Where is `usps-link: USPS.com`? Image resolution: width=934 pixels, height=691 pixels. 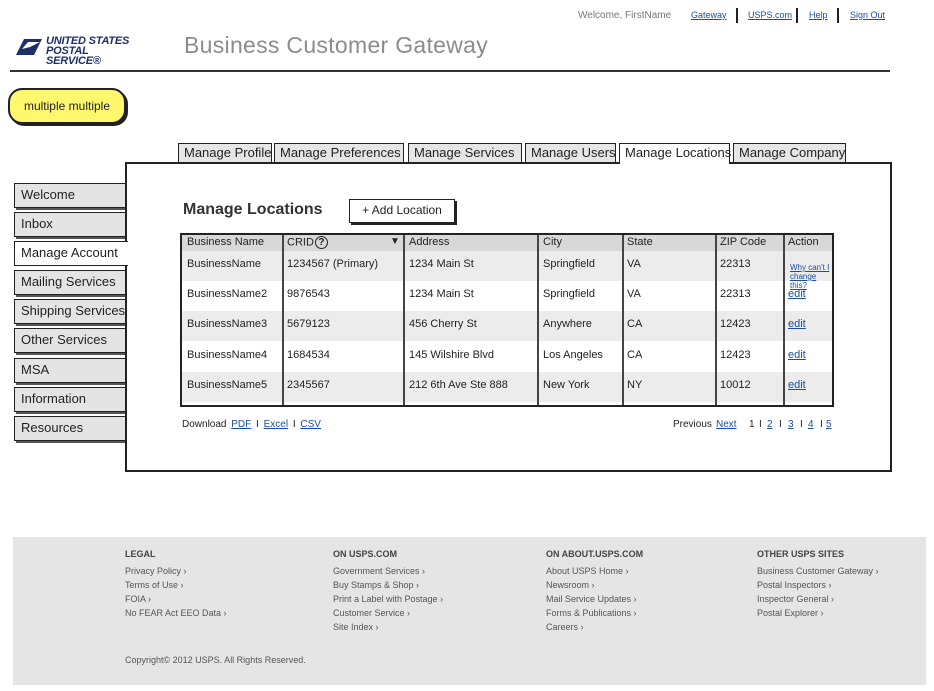
usps-link: USPS.com is located at coordinates (770, 15).